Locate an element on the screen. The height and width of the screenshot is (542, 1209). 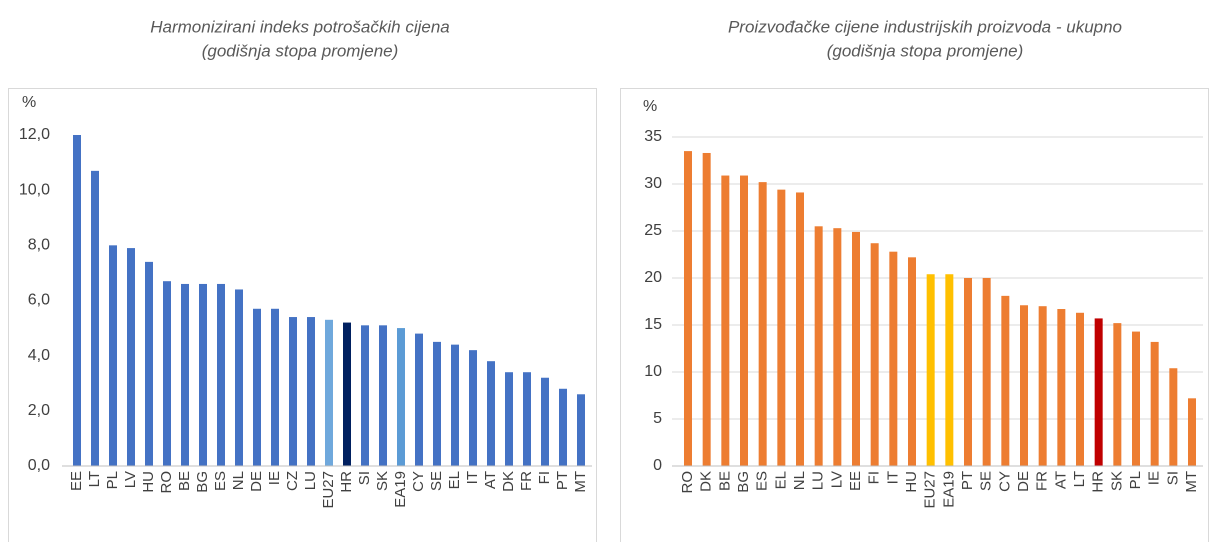
y-tick-label: 10,0 is located at coordinates (34, 189).